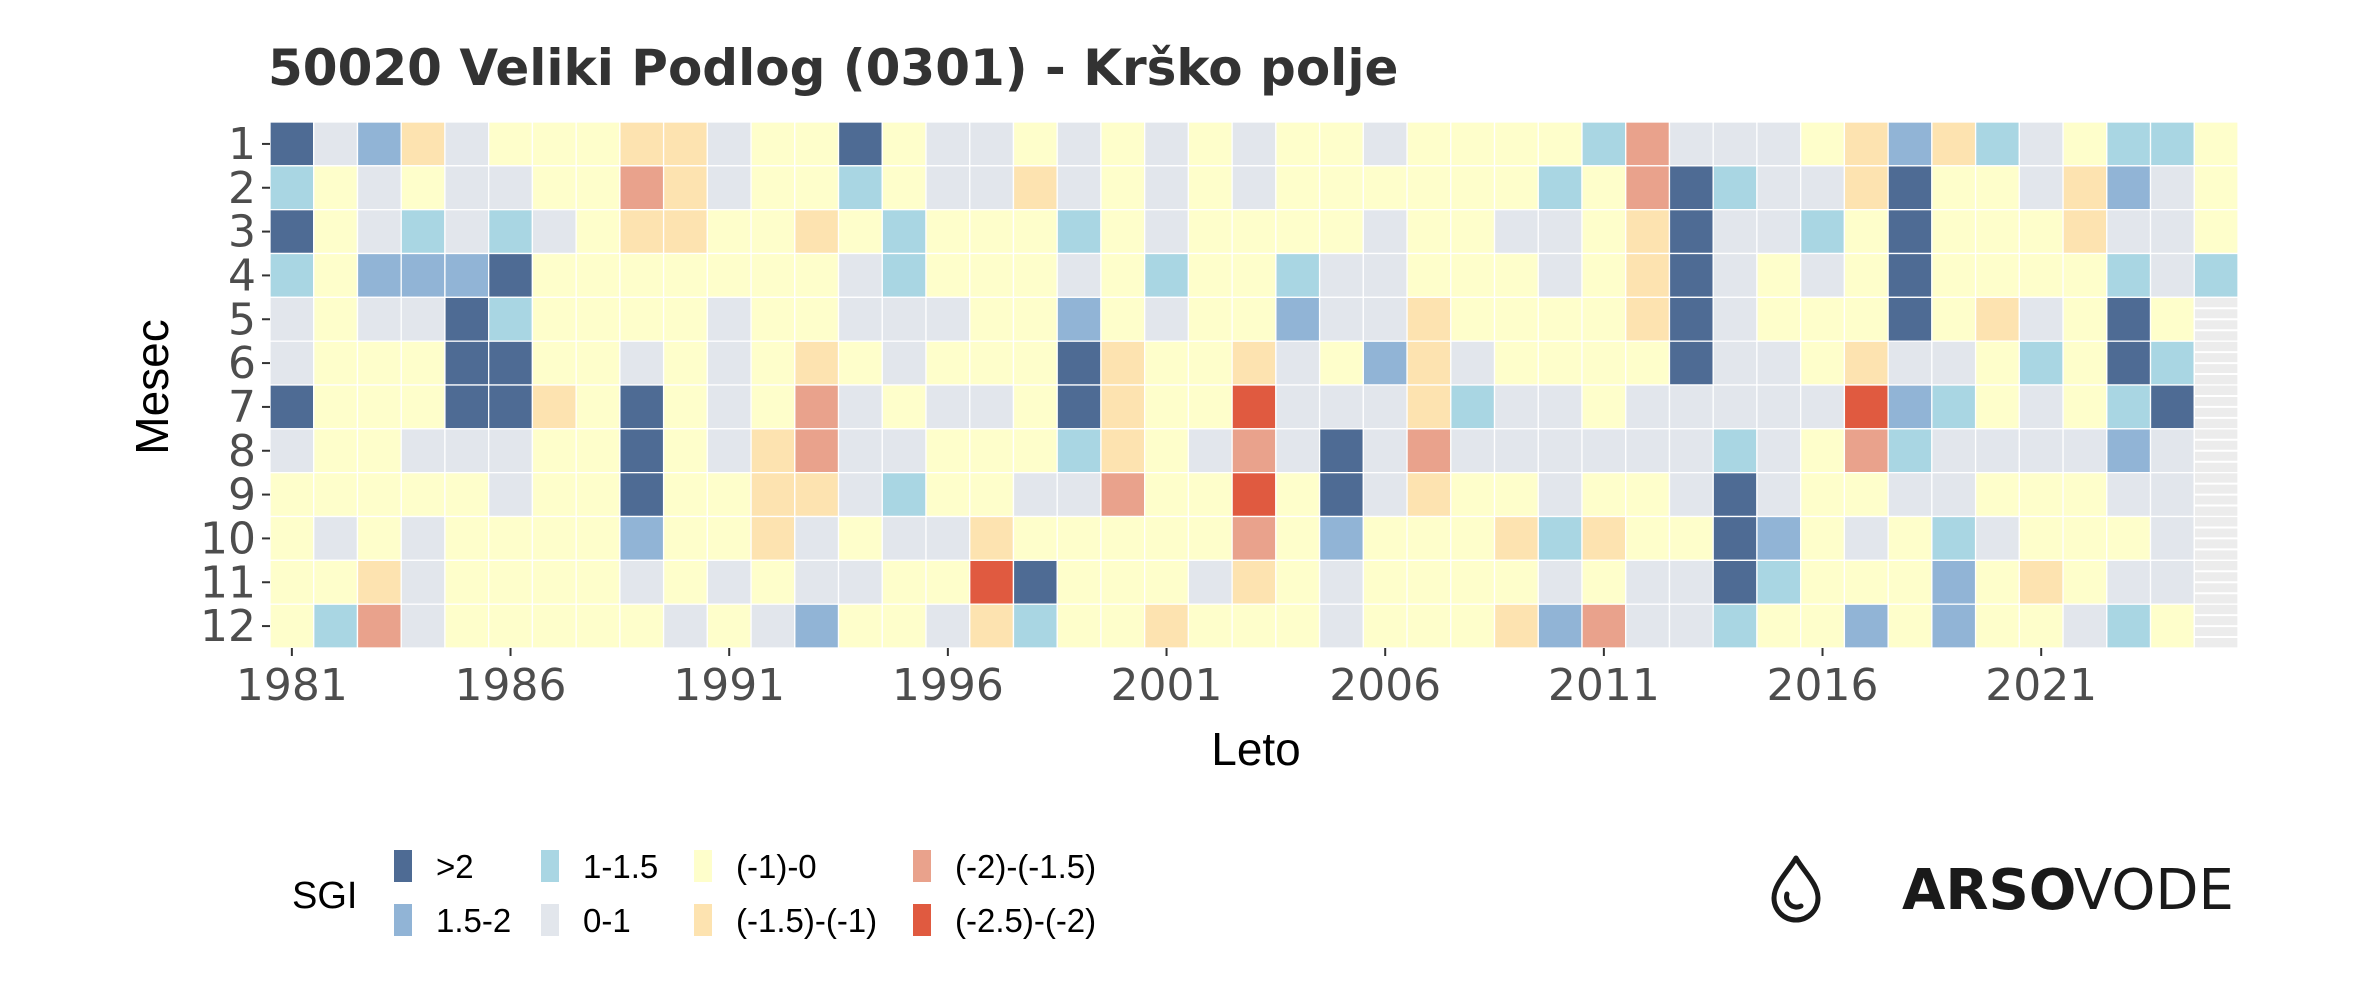  Describe the element at coordinates (833, 68) in the screenshot. I see `chart-title: 50020 Veliki Podlog (0301) - Krško polje` at that location.